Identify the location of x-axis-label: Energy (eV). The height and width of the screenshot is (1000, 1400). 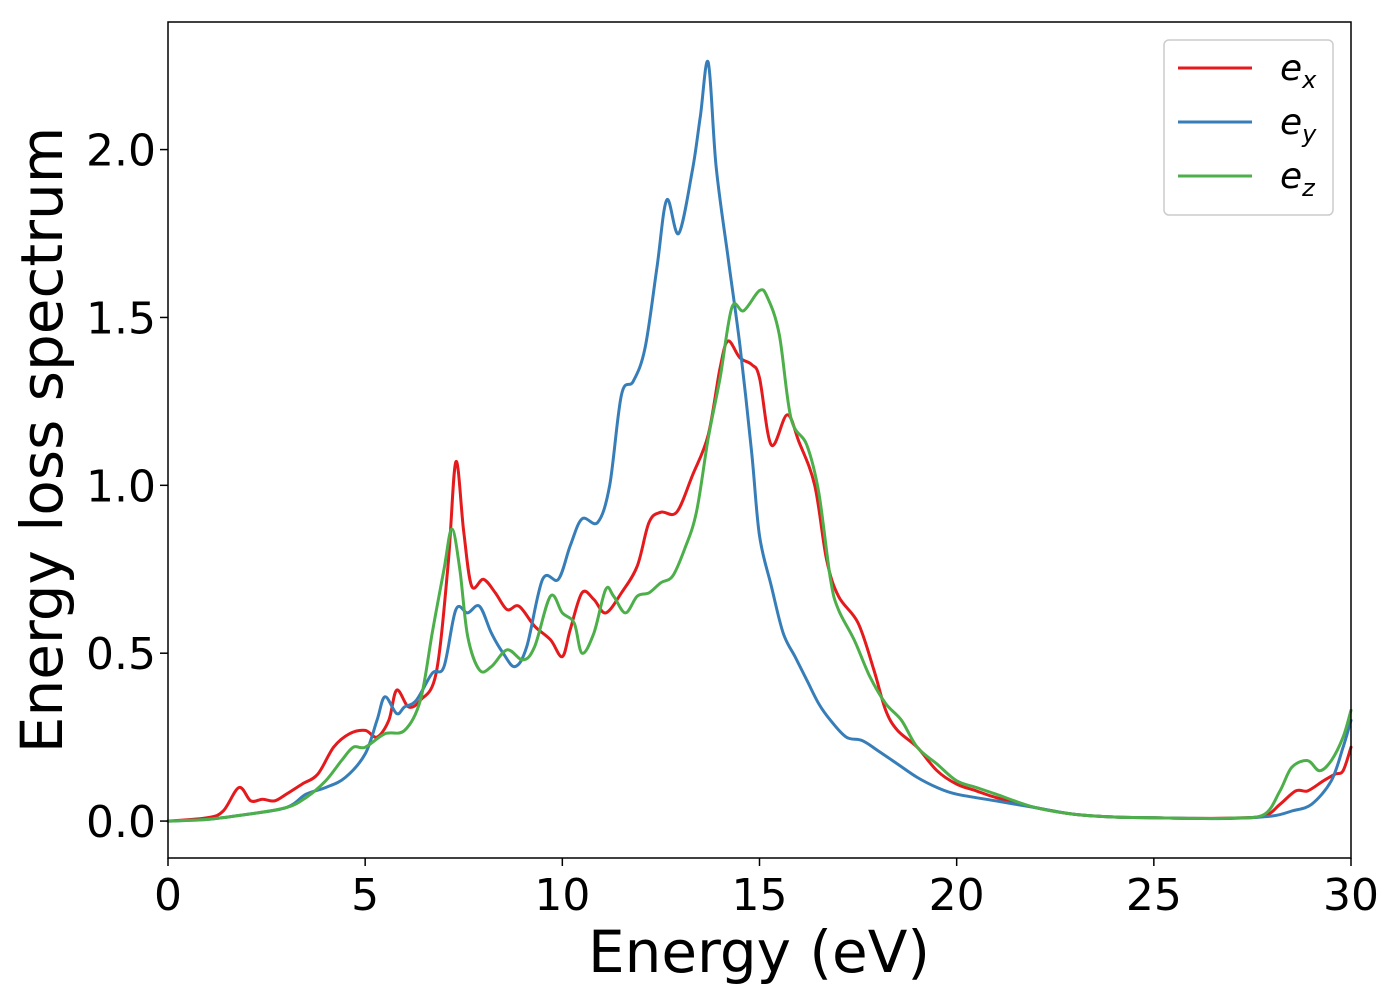
(759, 952).